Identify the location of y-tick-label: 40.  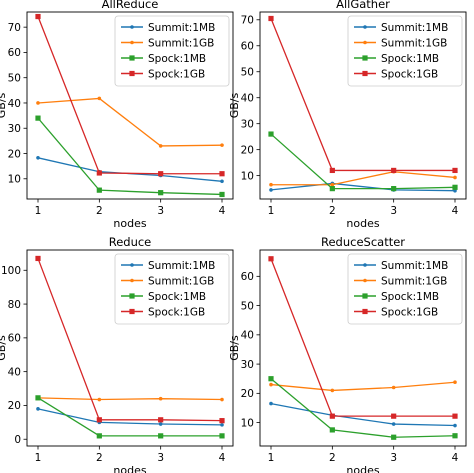
(14, 104).